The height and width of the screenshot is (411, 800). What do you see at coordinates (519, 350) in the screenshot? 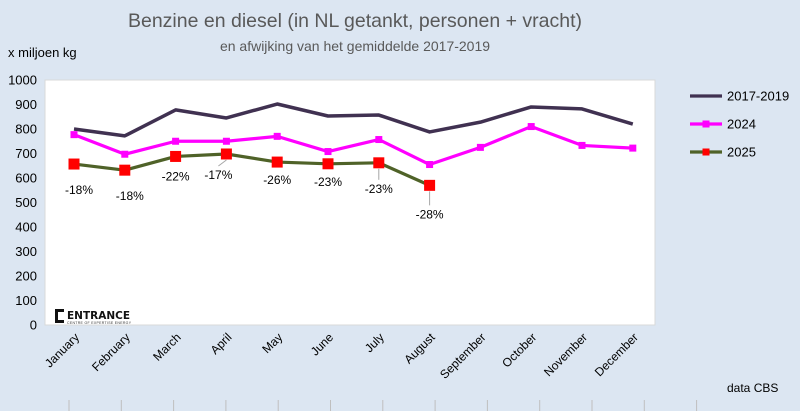
I see `x-tick-label: October` at bounding box center [519, 350].